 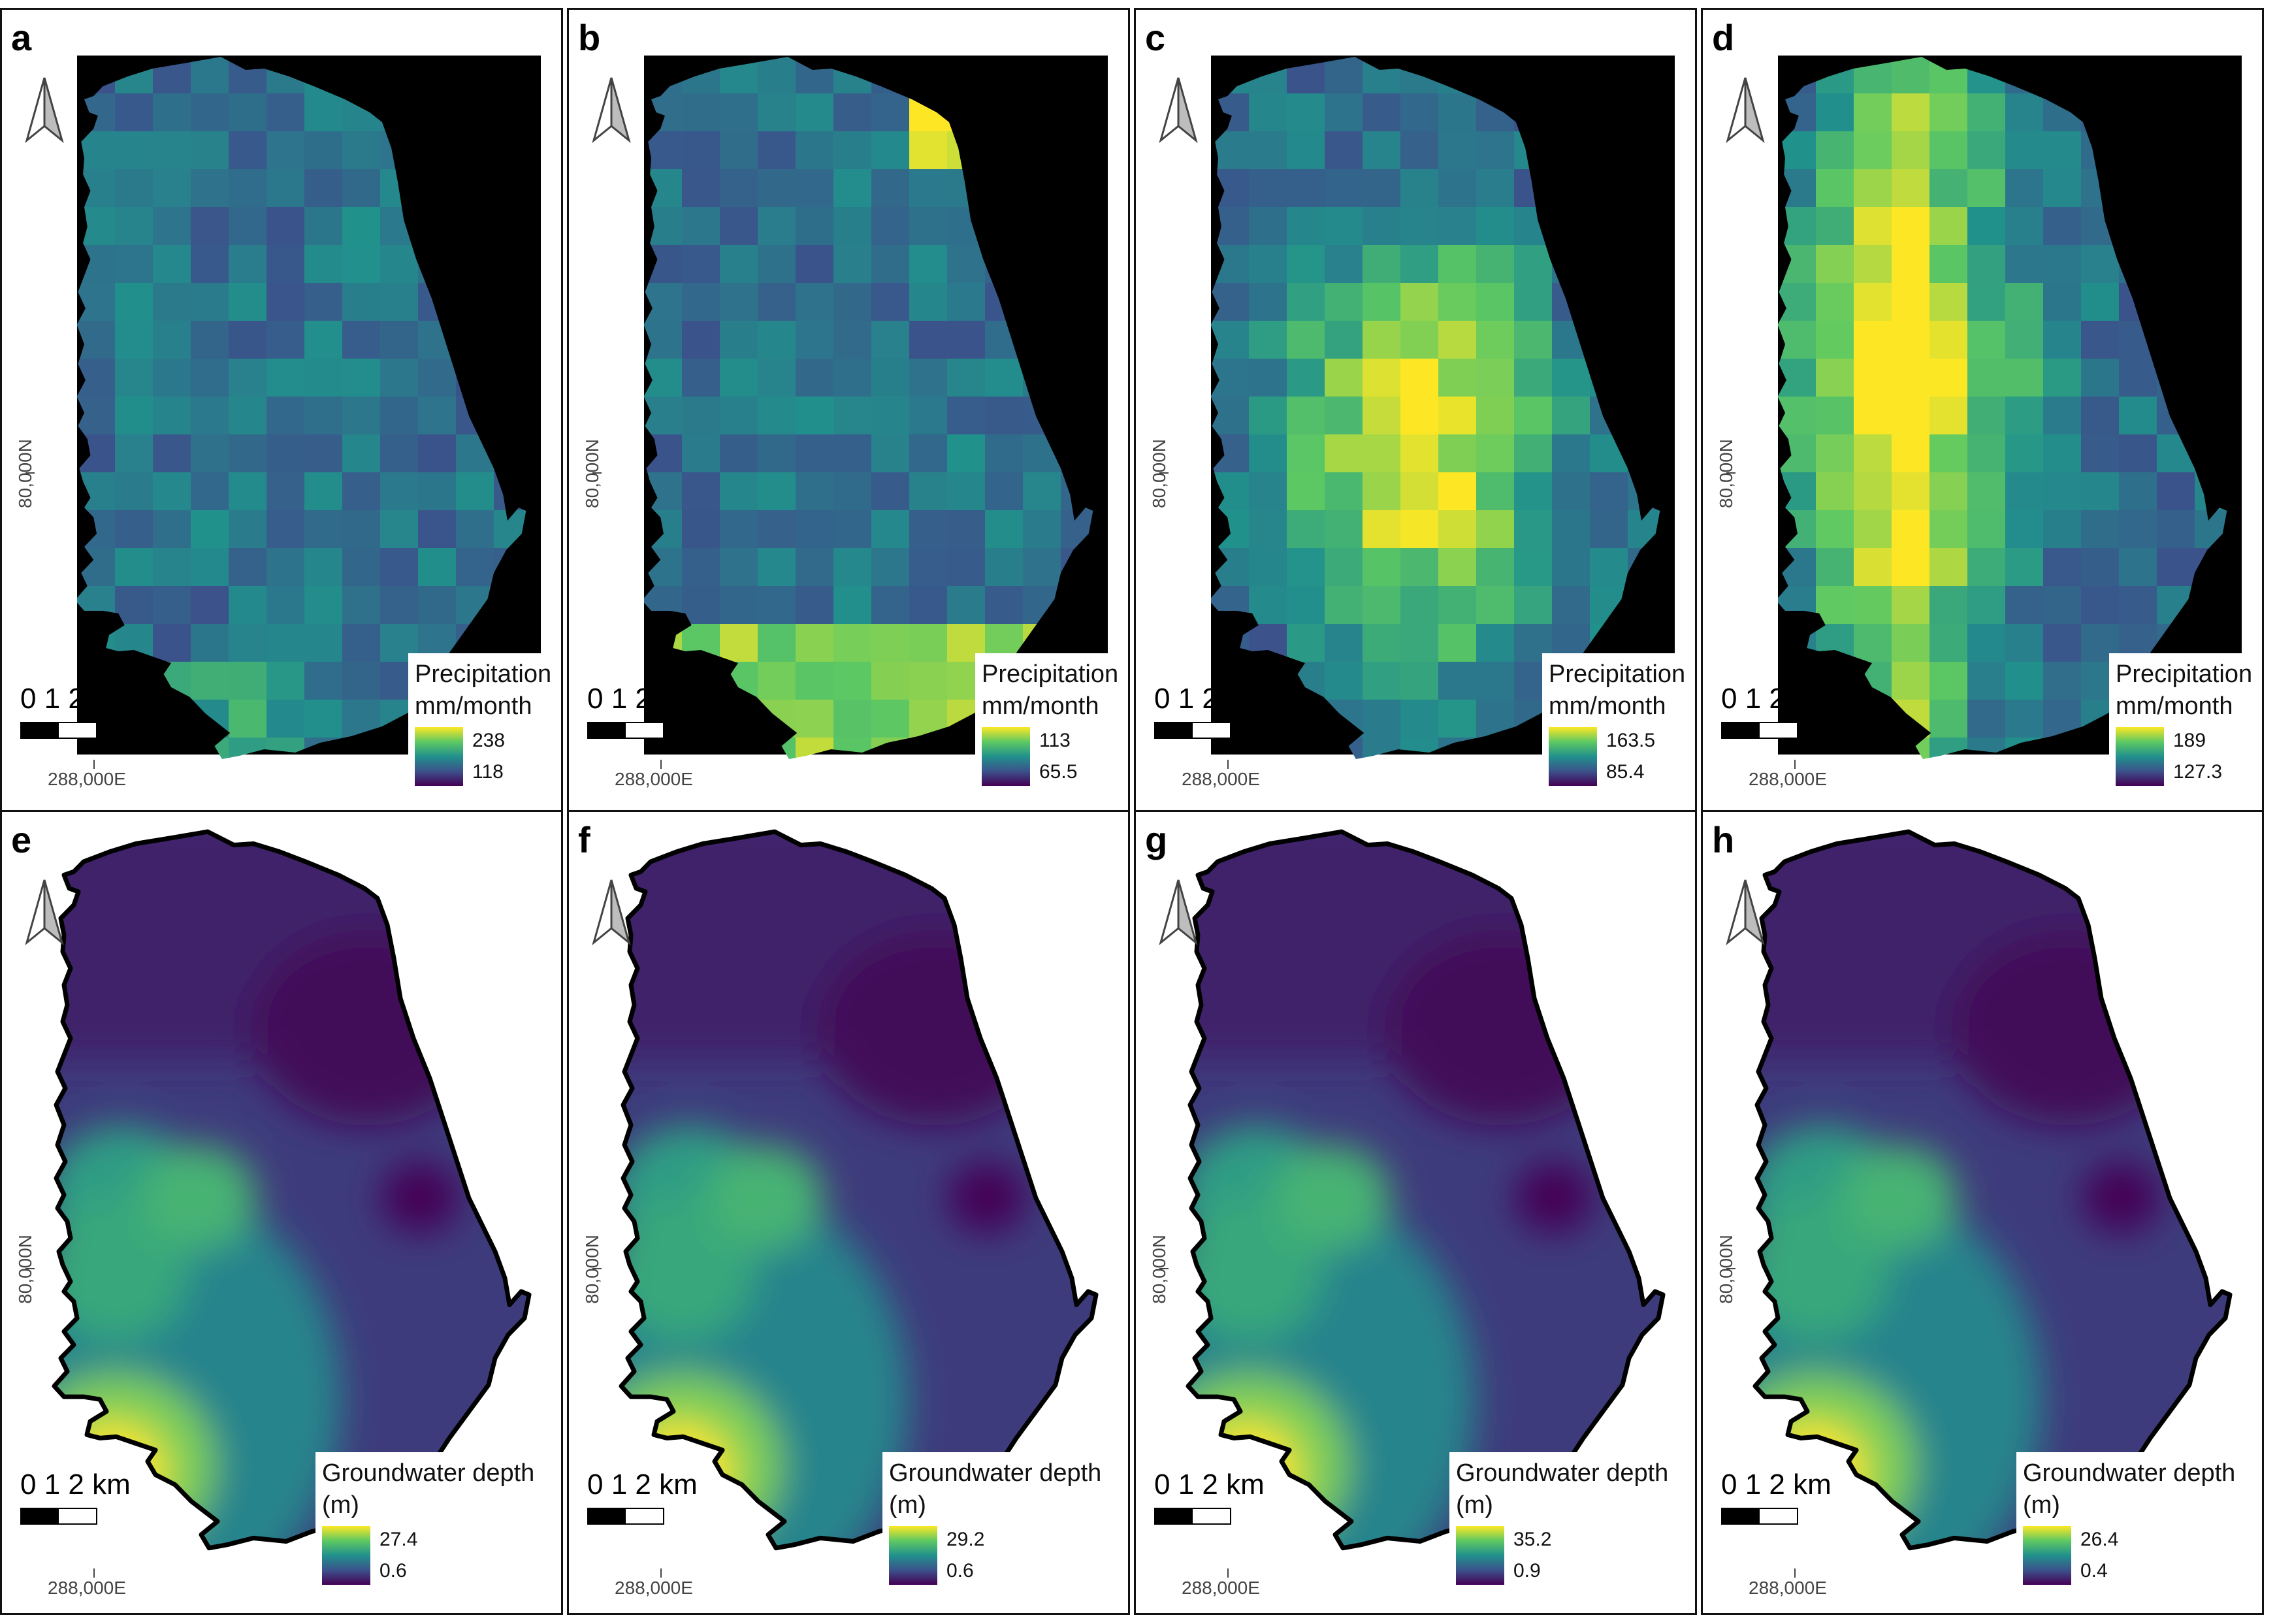 What do you see at coordinates (1617, 722) in the screenshot?
I see `legend: Precipitation mm/month 163.5 85.4` at bounding box center [1617, 722].